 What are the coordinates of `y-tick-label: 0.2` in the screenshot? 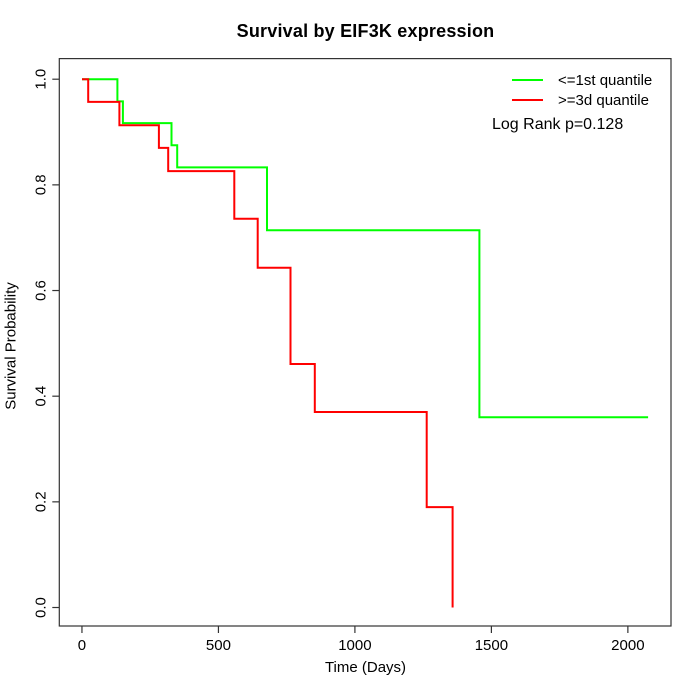 It's located at (40, 501).